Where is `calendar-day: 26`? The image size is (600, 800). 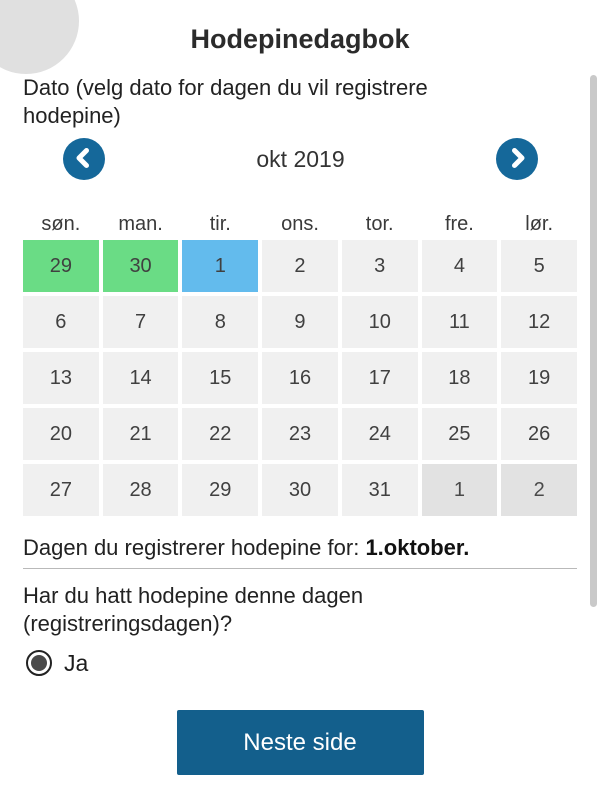
calendar-day: 26 is located at coordinates (539, 434).